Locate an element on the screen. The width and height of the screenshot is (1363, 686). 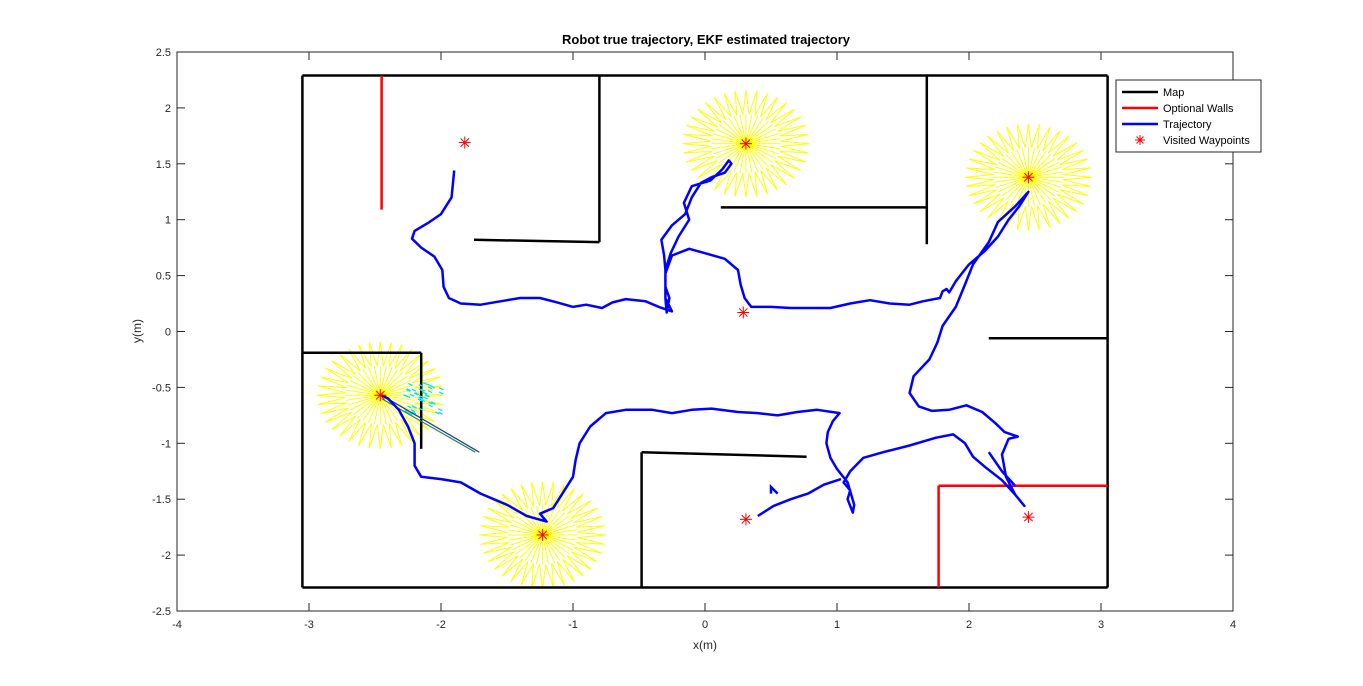
legend-swatch-asterisk is located at coordinates (1140, 140).